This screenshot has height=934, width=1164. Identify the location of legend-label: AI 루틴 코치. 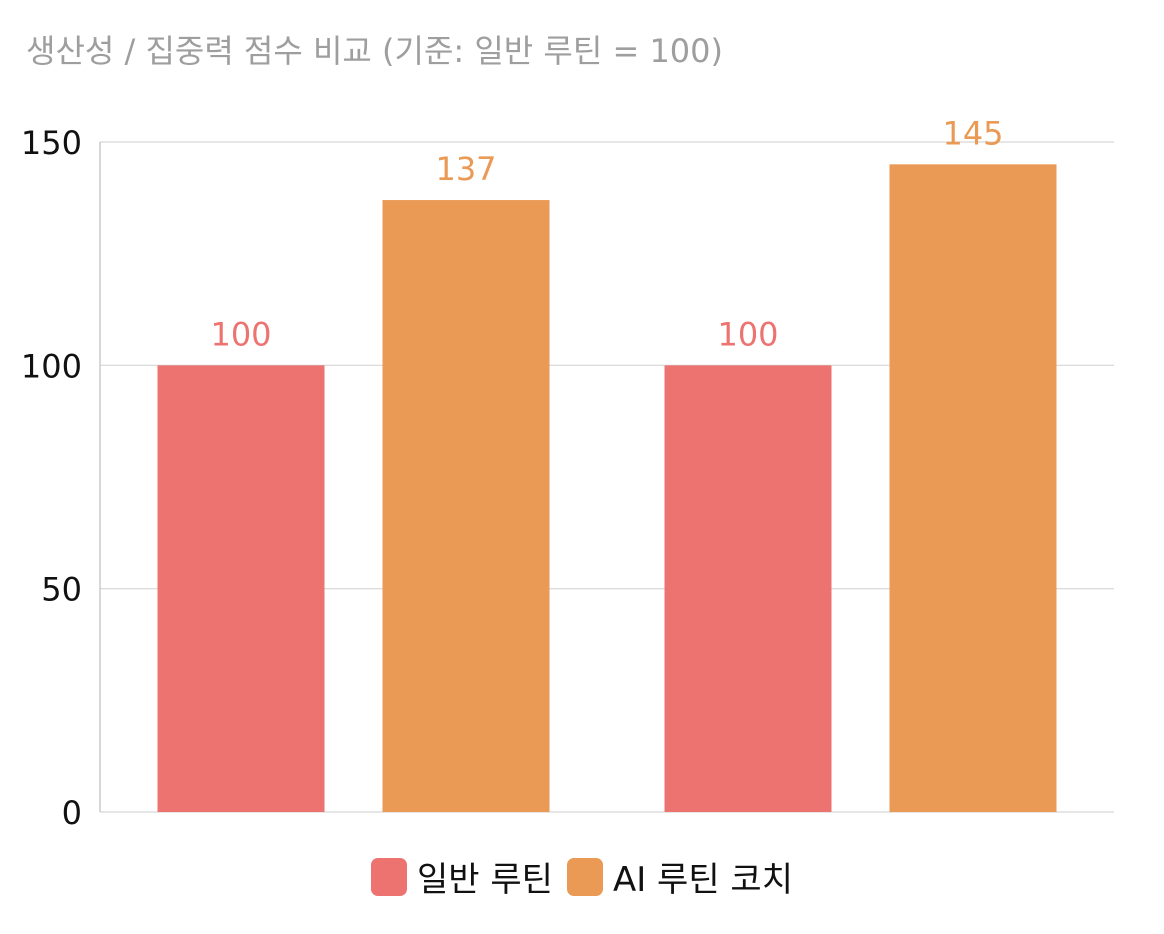
(702, 880).